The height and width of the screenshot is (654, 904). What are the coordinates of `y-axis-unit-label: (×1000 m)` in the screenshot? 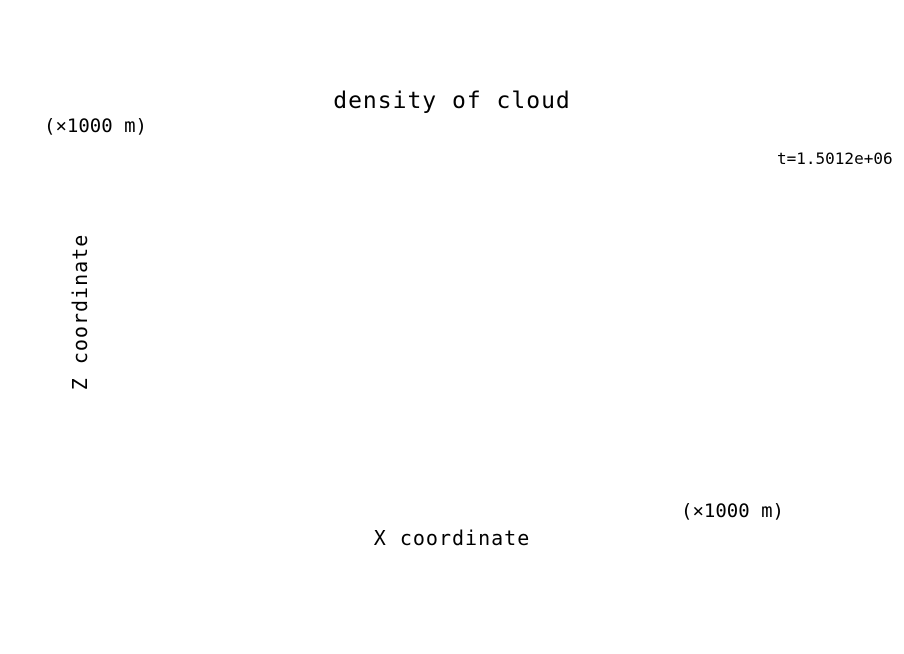 It's located at (95, 126).